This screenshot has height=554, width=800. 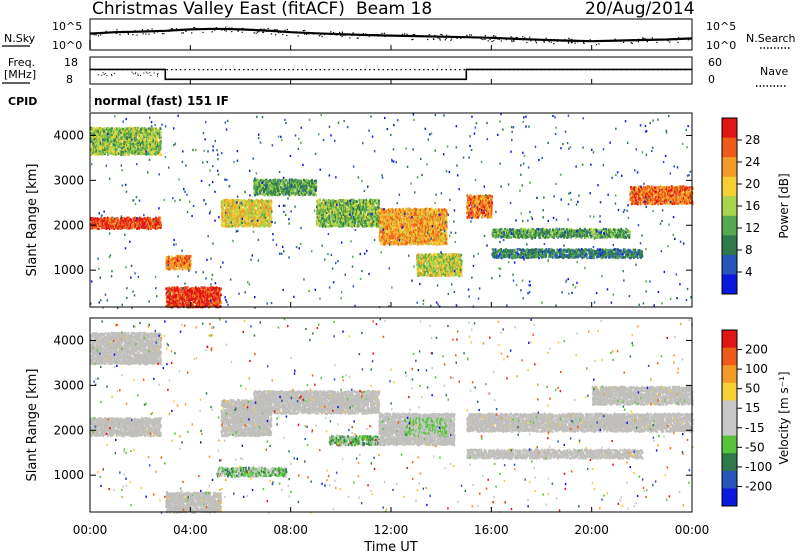 I want to click on nsky-panel: N.Sky 10^5 10^0 10^5 10^0 N.Search, so click(x=399, y=35).